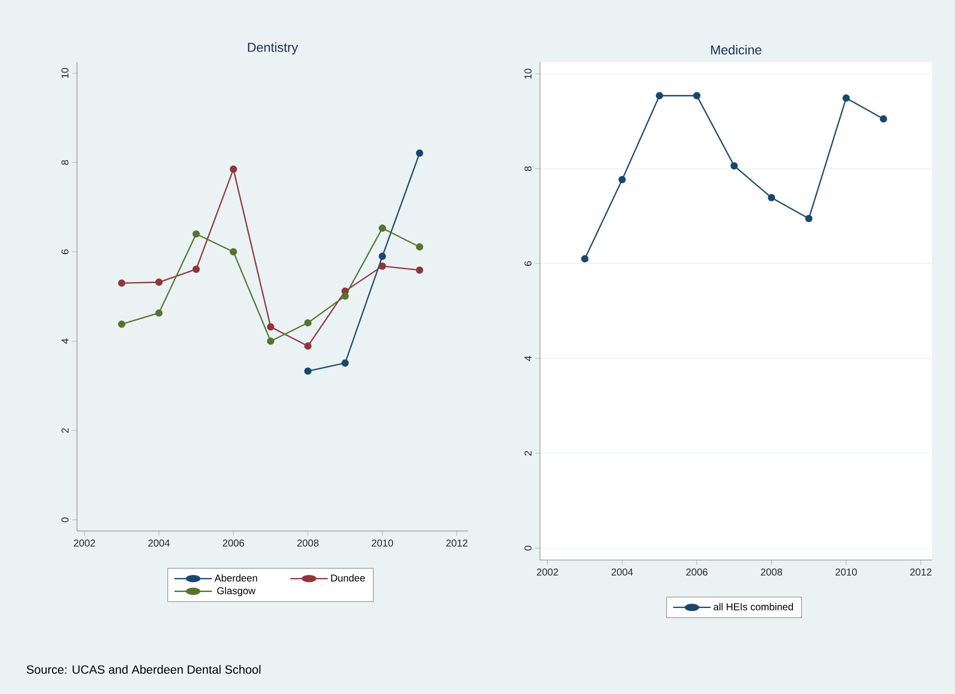 The height and width of the screenshot is (694, 955). What do you see at coordinates (273, 48) in the screenshot?
I see `chart-title: Dentistry` at bounding box center [273, 48].